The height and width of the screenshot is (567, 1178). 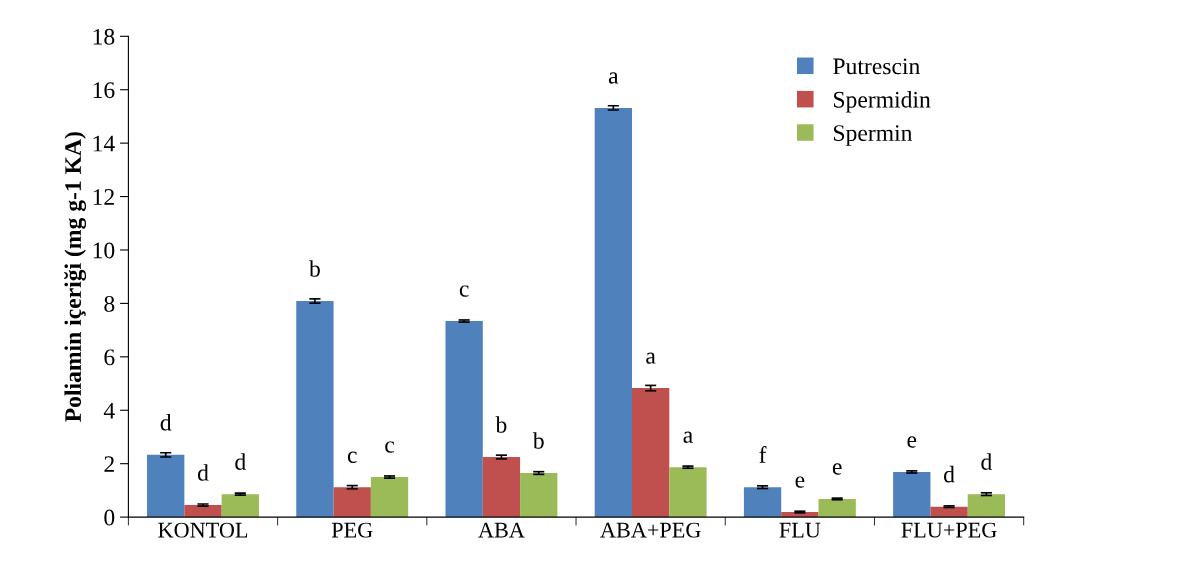 I want to click on y-tick-label: 4, so click(x=109, y=410).